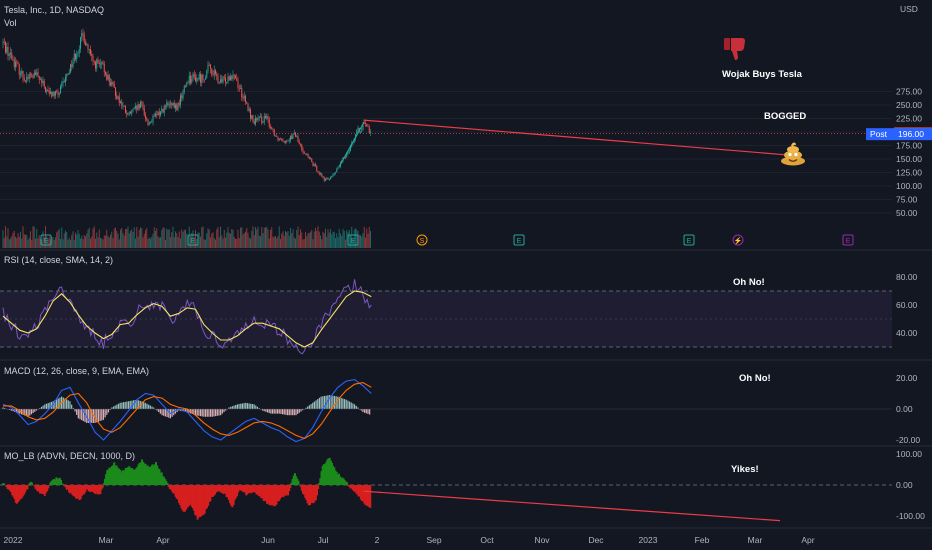 The width and height of the screenshot is (932, 550). What do you see at coordinates (909, 454) in the screenshot?
I see `mo-tick-label: 100.00` at bounding box center [909, 454].